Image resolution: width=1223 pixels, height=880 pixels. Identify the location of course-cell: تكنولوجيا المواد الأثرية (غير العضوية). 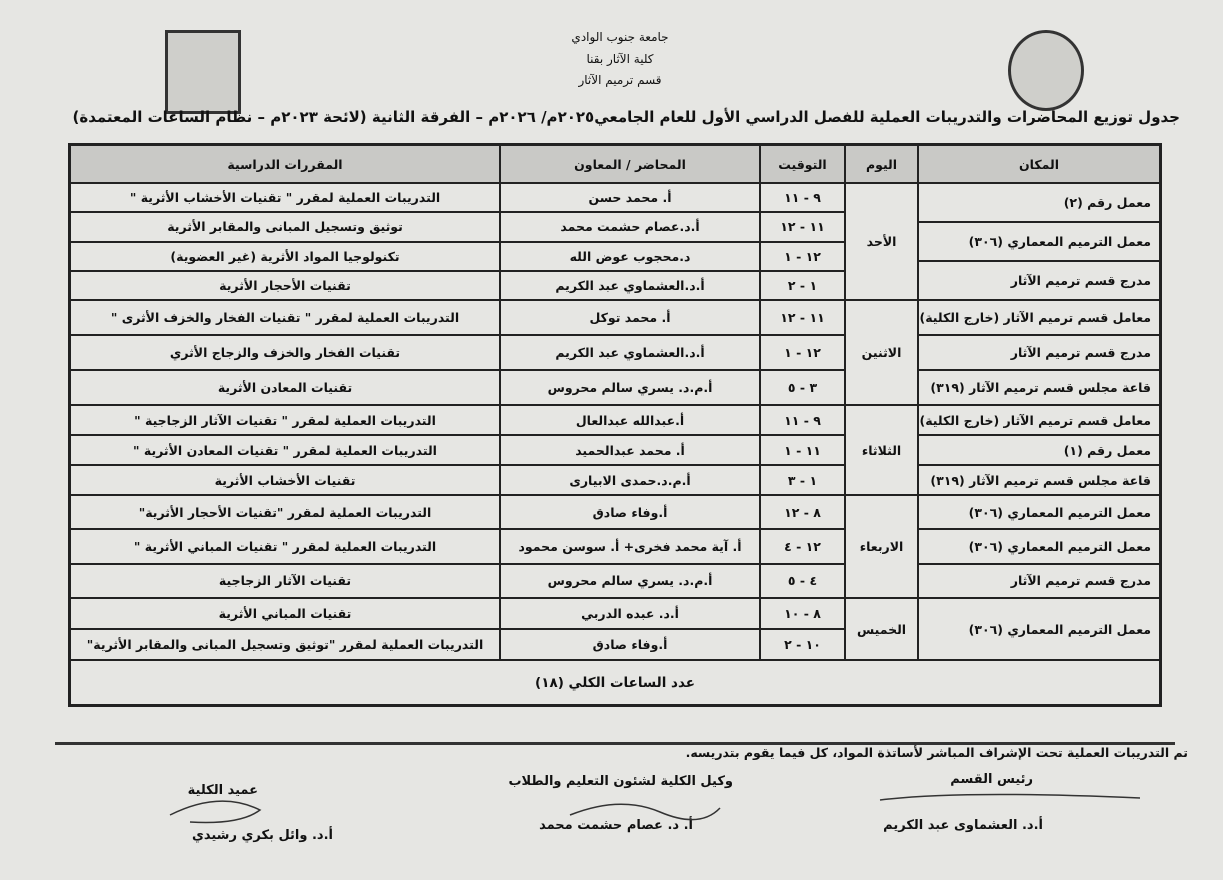
(285, 256).